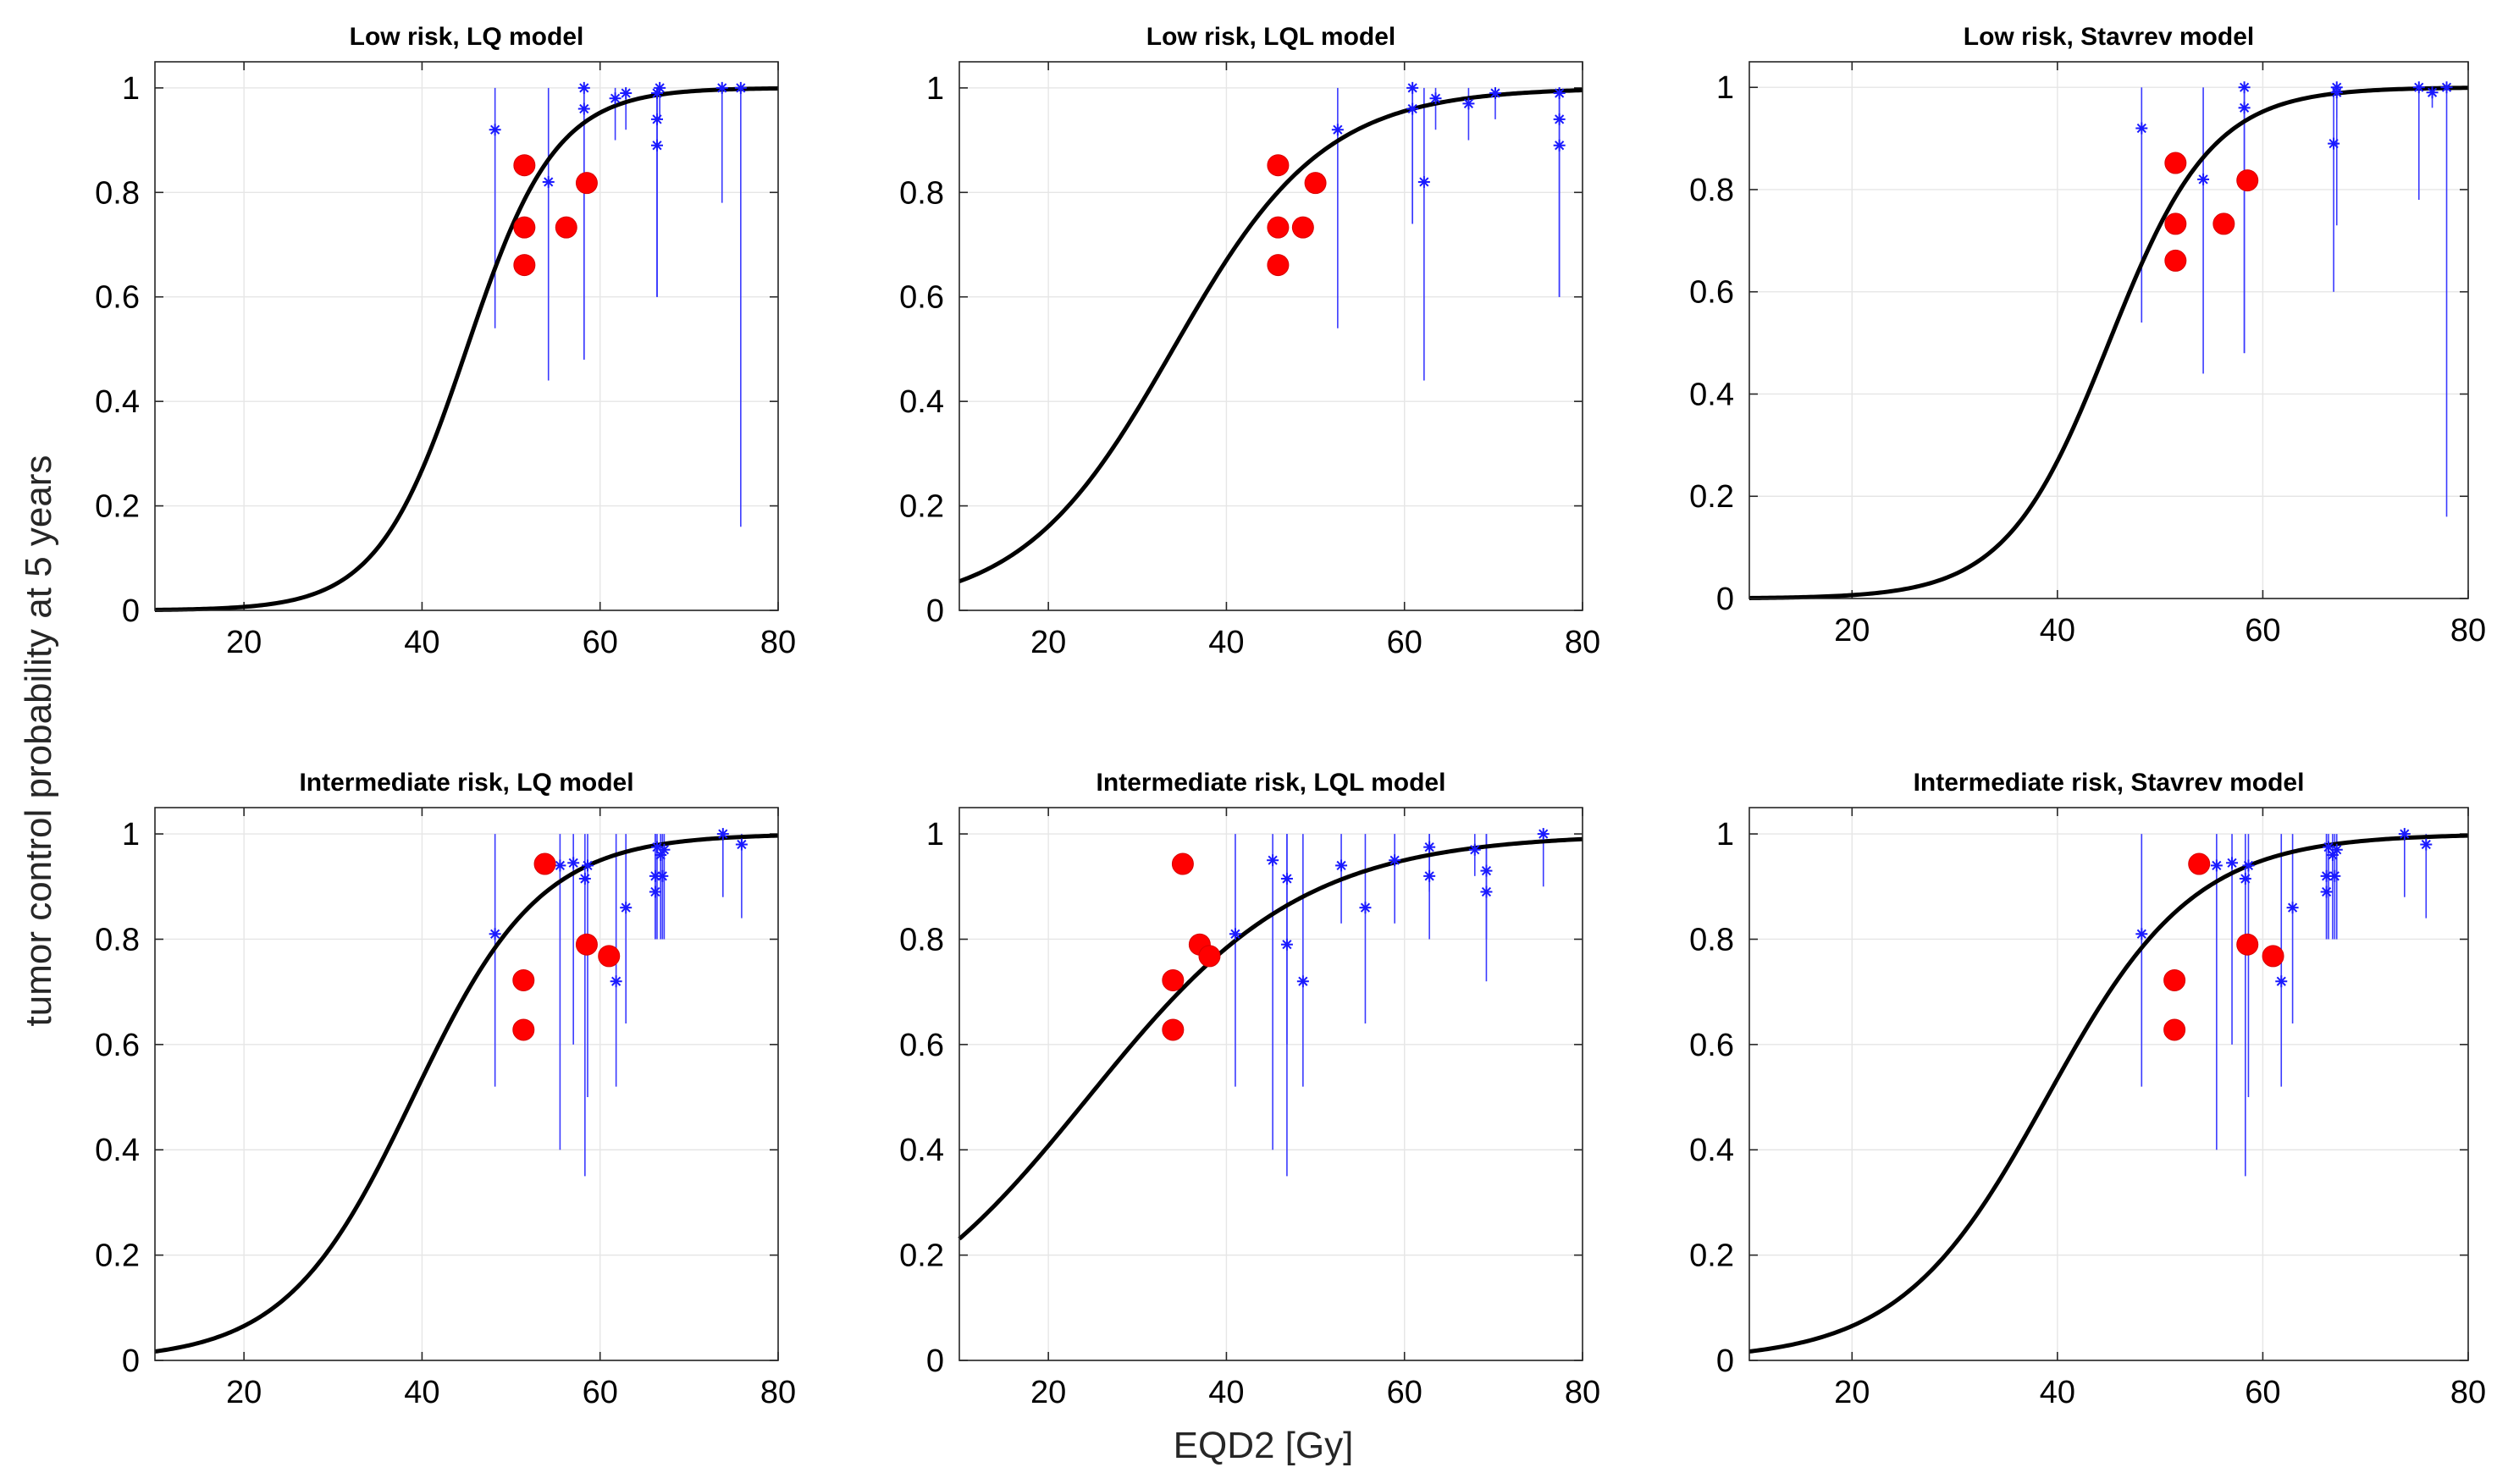  What do you see at coordinates (2109, 37) in the screenshot?
I see `panel-title: Low risk, Stavrev model` at bounding box center [2109, 37].